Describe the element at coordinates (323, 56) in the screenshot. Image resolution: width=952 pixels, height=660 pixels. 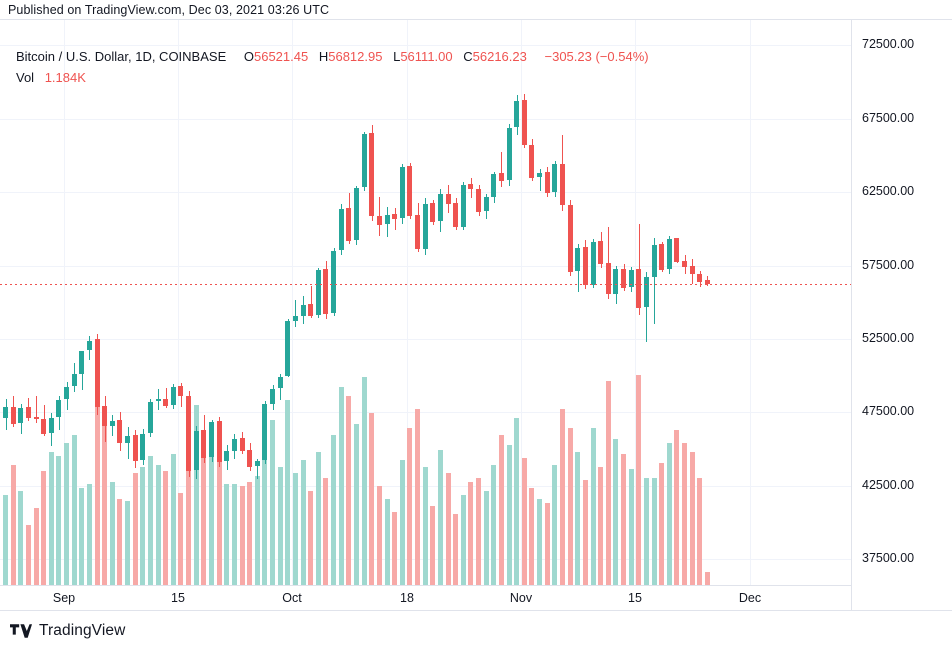
I see `legend-high-key: H` at that location.